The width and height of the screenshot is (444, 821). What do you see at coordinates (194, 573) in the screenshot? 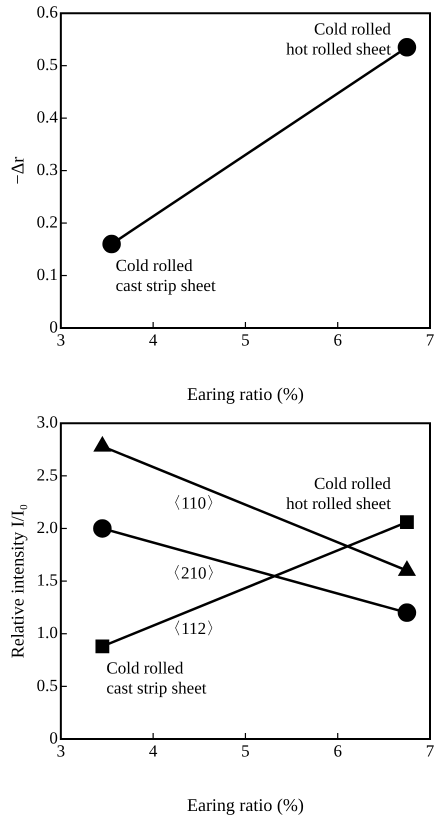
I see `series-label: 〈210〉` at bounding box center [194, 573].